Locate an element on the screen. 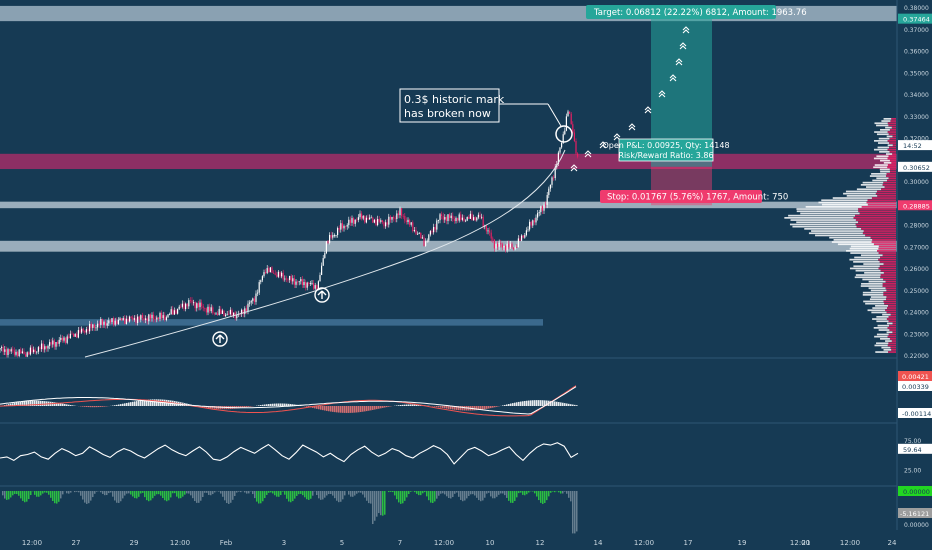 Image resolution: width=932 pixels, height=550 pixels. annotation-leader is located at coordinates (554, 115).